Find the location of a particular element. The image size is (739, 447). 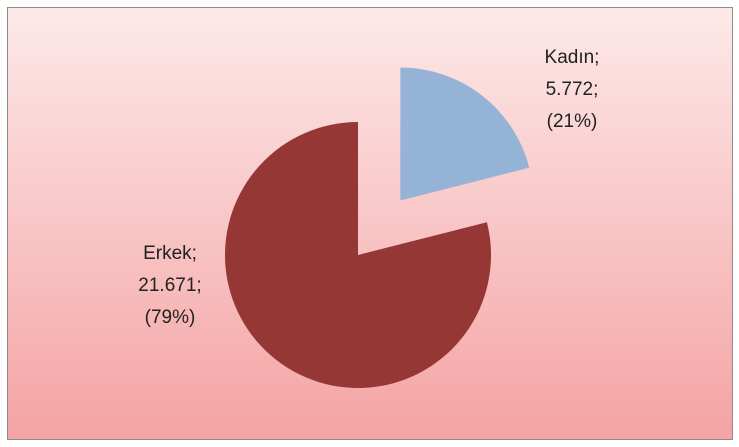

slice-percent-label: (79%) is located at coordinates (170, 317).